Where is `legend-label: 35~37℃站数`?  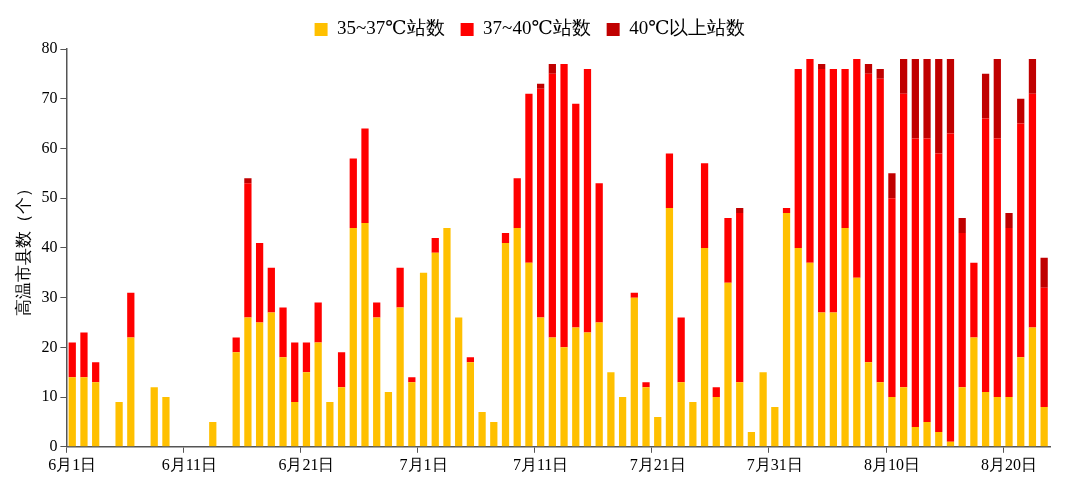
legend-label: 35~37℃站数 is located at coordinates (391, 28).